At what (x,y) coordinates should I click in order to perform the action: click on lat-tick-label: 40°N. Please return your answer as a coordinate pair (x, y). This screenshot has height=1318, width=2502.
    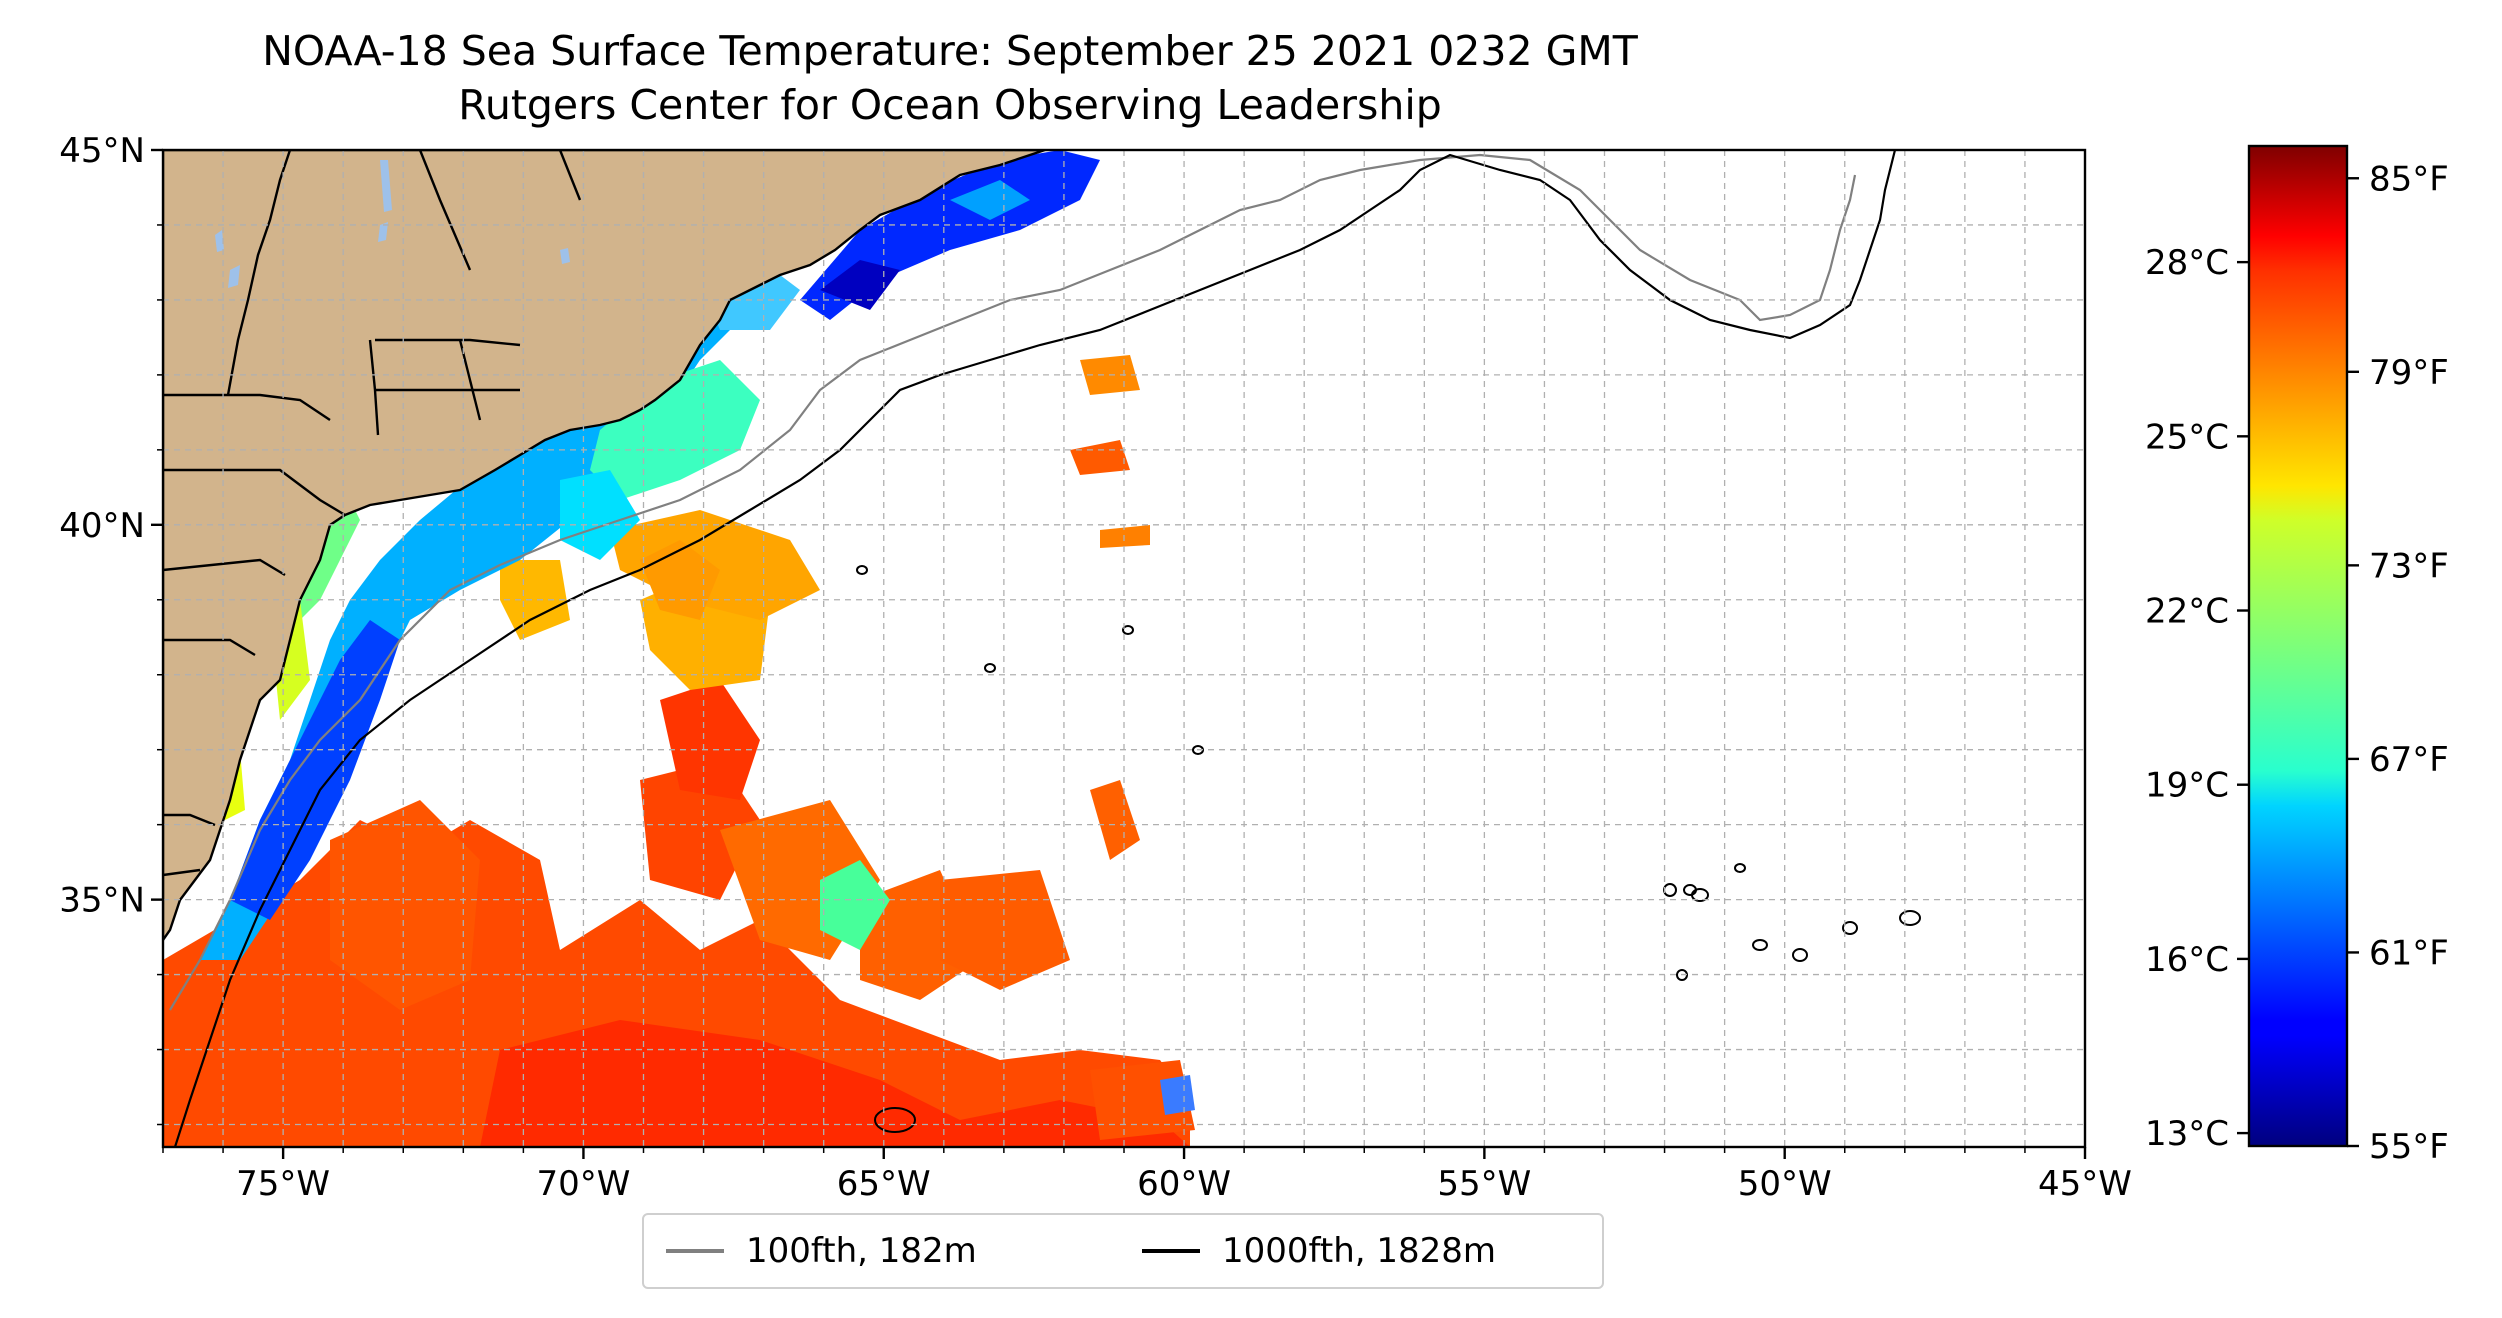
    Looking at the image, I should click on (102, 526).